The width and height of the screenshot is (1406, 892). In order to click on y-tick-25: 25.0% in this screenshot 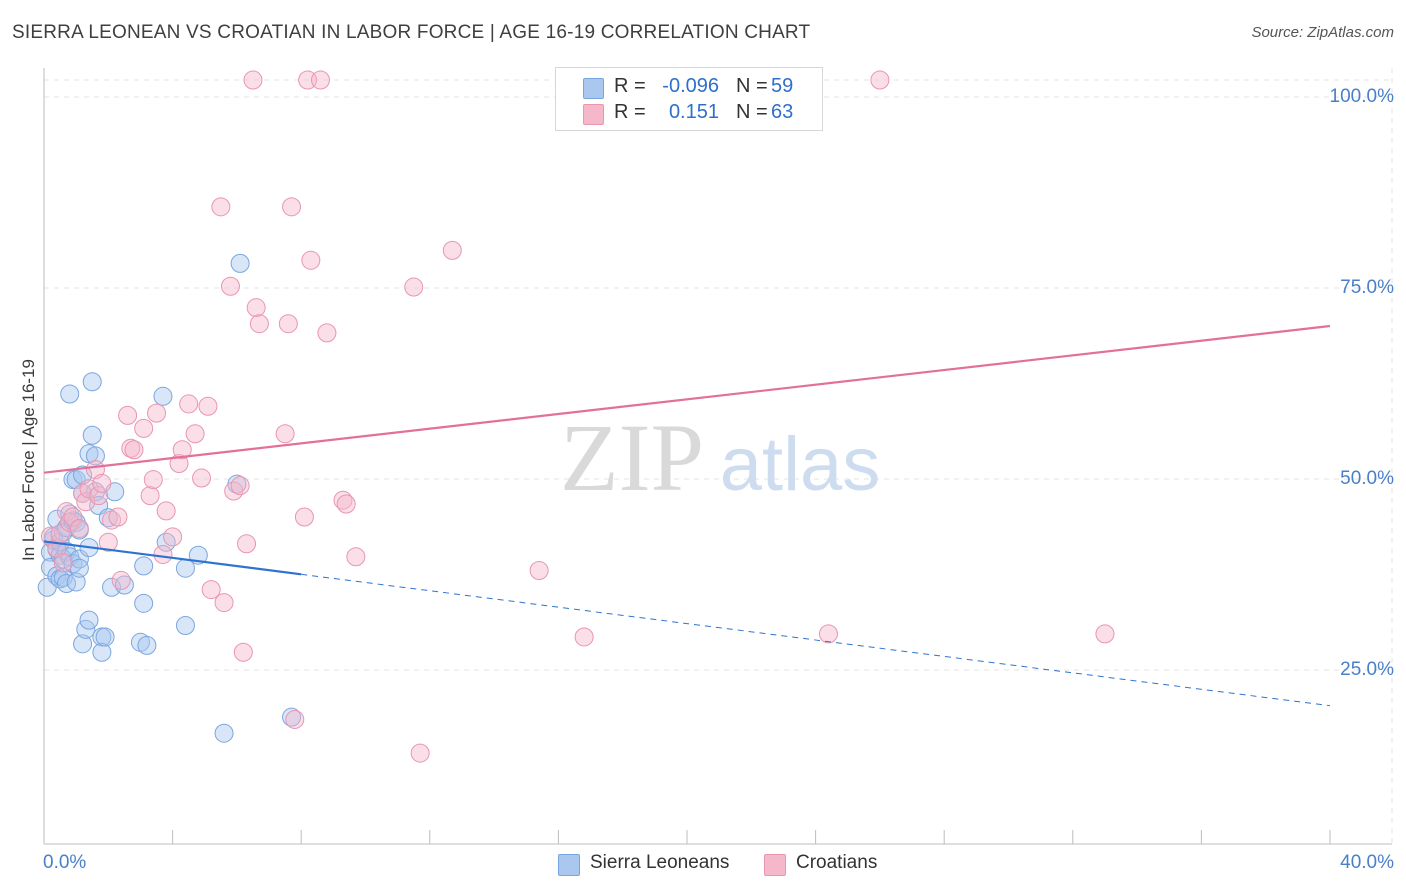, I will do `click(1367, 669)`.